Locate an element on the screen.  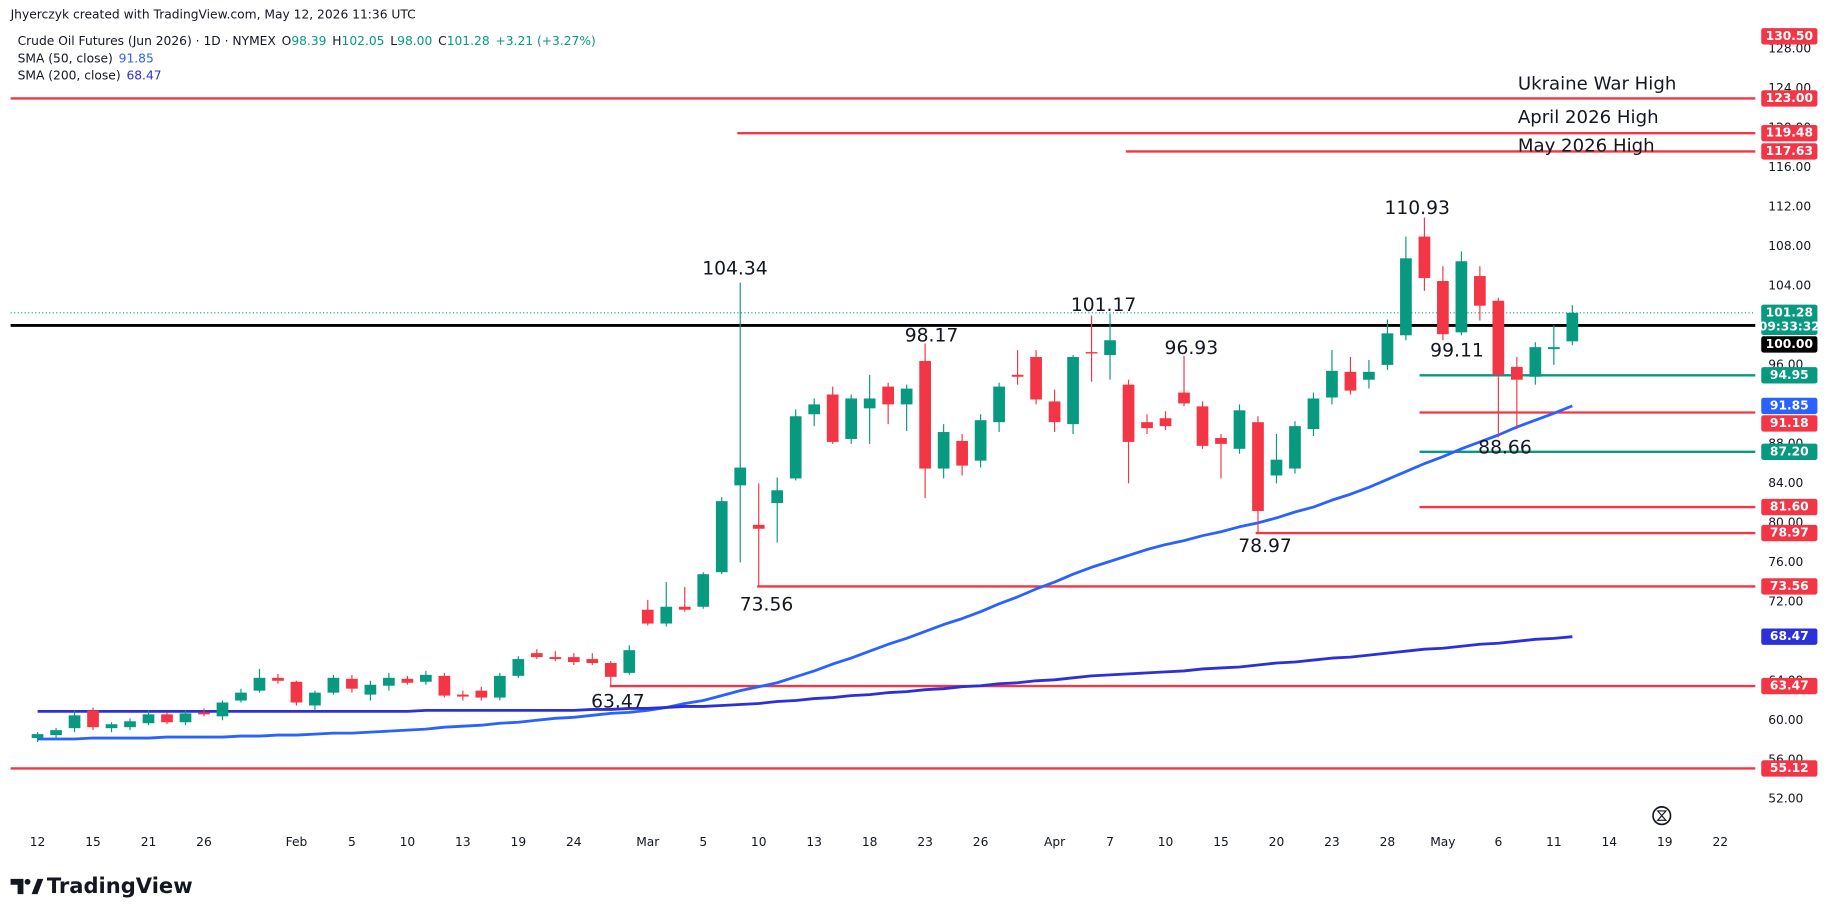
price-badge-label: 91.85 is located at coordinates (1789, 405).